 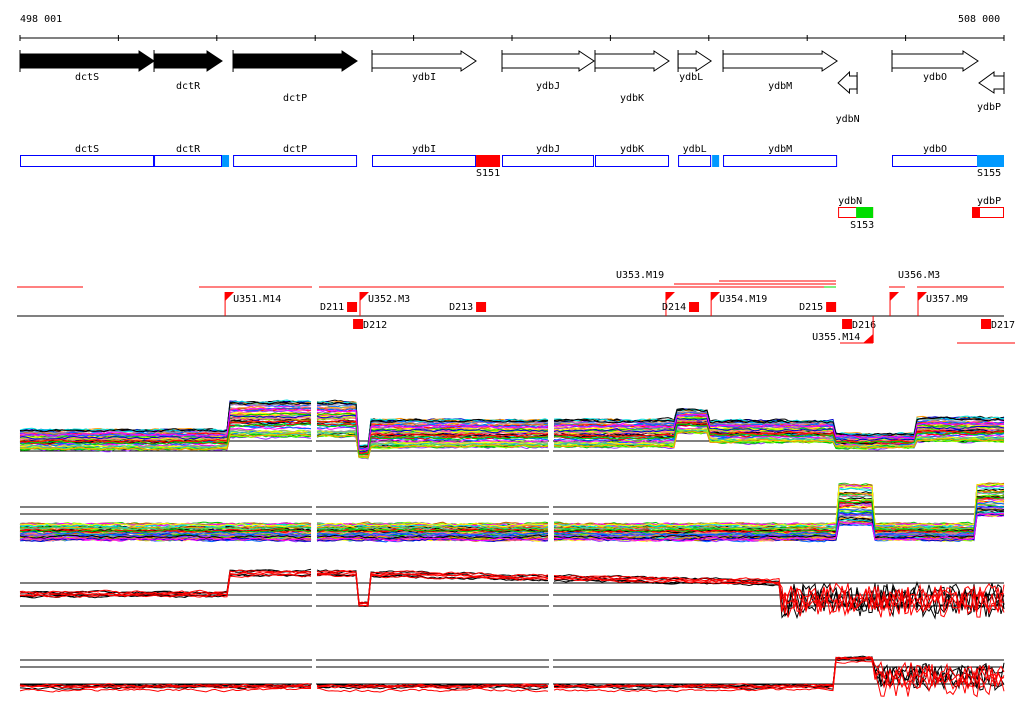 I want to click on transcript-label: ydbI, so click(x=424, y=149).